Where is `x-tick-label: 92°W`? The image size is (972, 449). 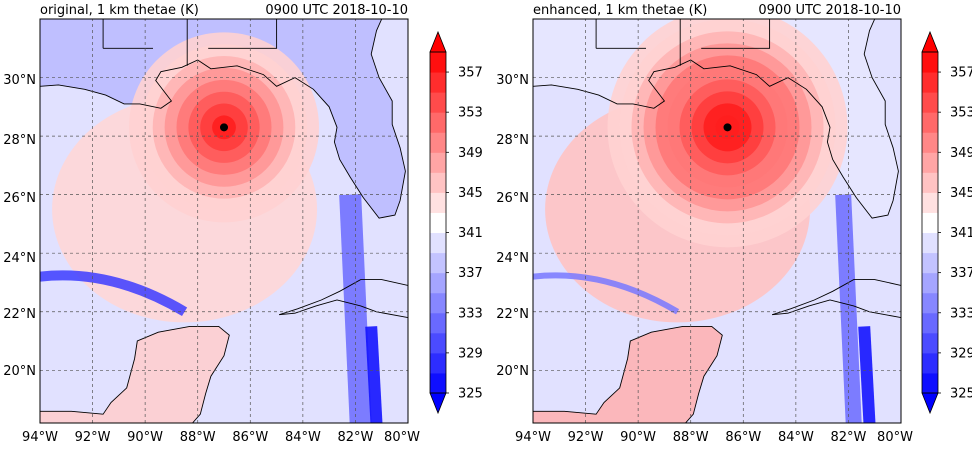 x-tick-label: 92°W is located at coordinates (586, 437).